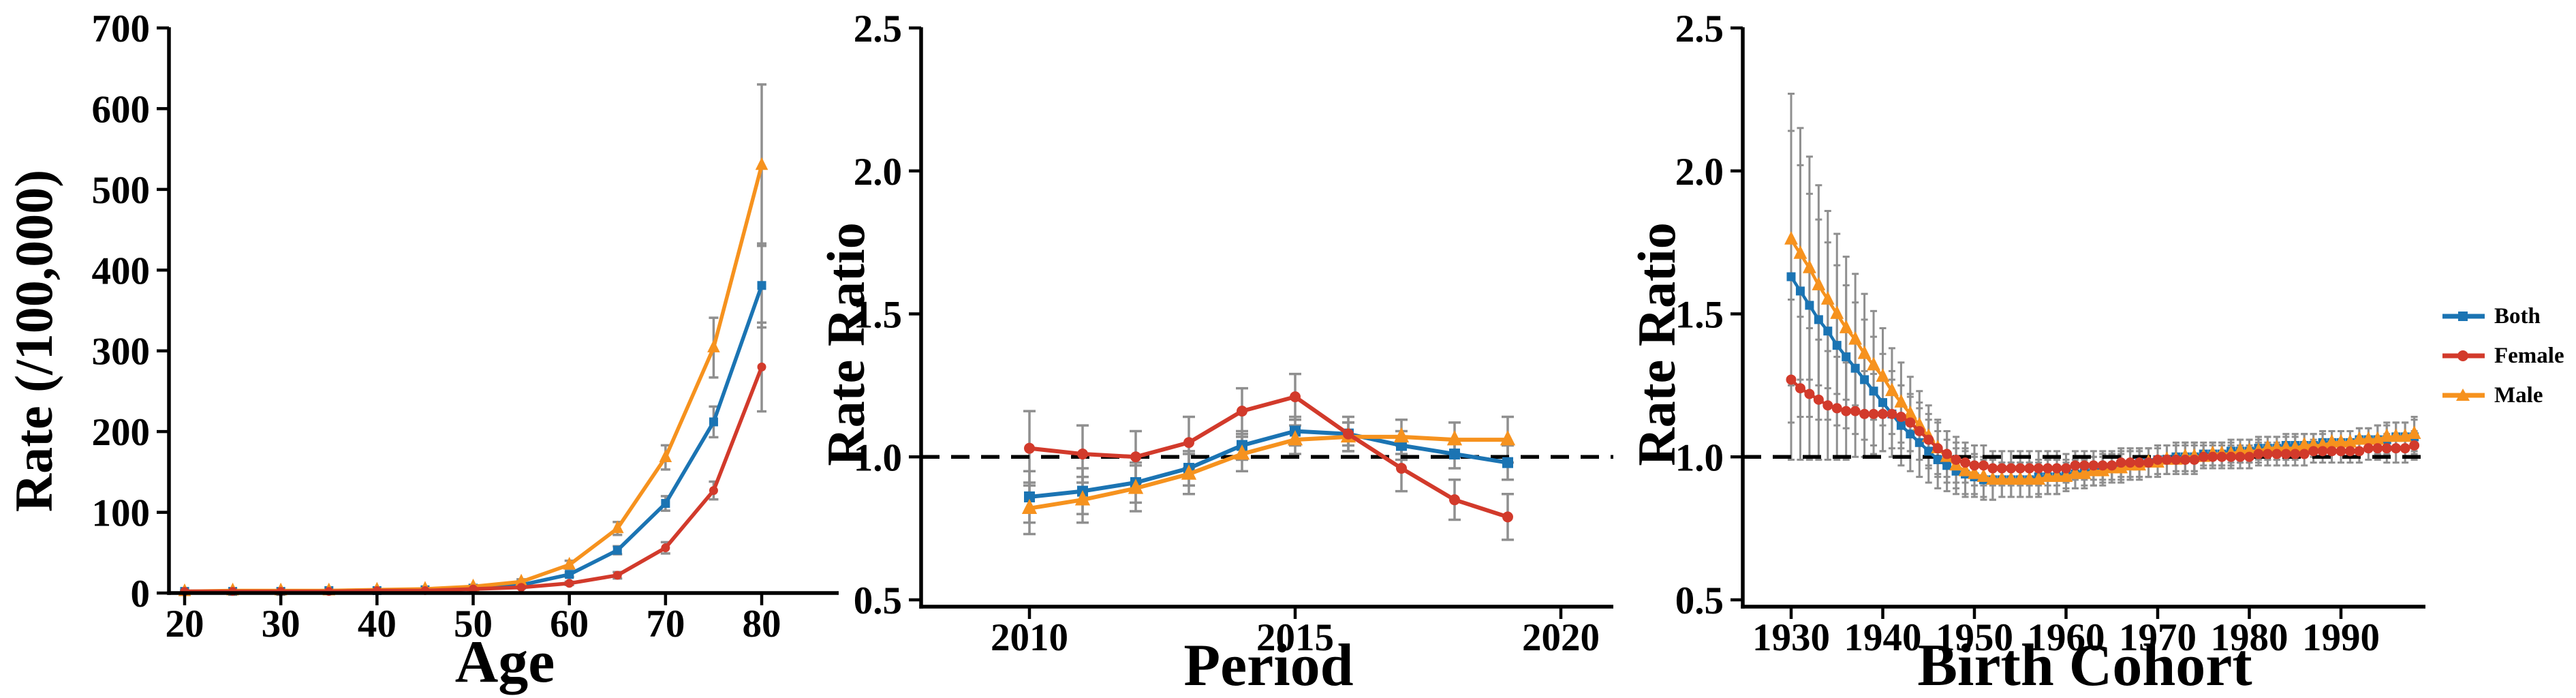  What do you see at coordinates (1268, 665) in the screenshot?
I see `period-x-axis-title: Period` at bounding box center [1268, 665].